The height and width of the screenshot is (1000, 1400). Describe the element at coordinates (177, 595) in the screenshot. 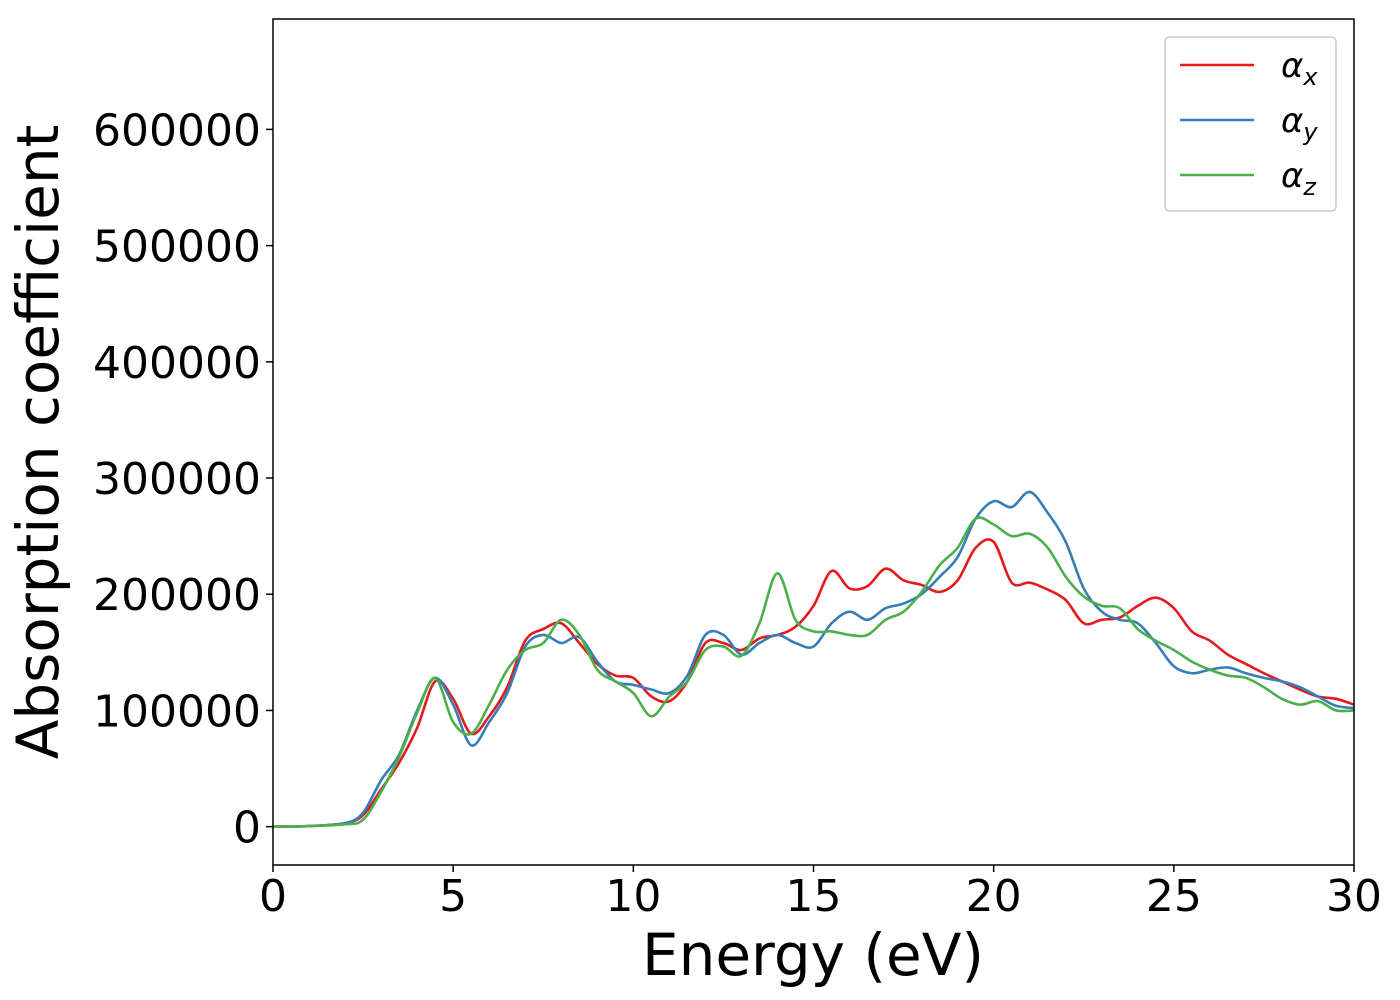

I see `y-tick-label: 200000` at that location.